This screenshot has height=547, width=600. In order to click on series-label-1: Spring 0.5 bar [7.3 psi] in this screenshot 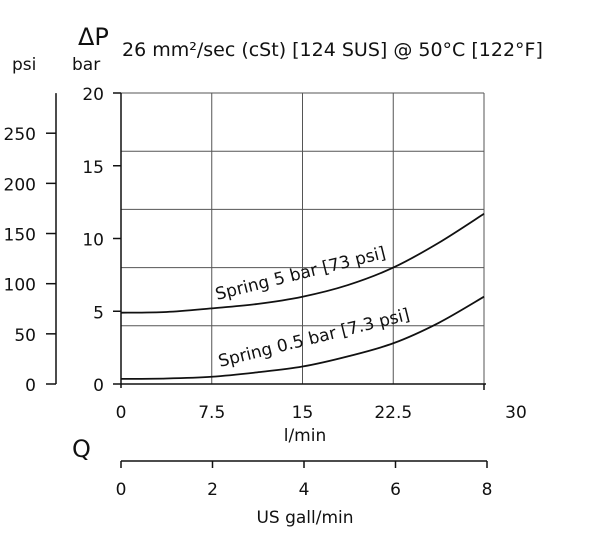, I will do `click(313, 338)`.